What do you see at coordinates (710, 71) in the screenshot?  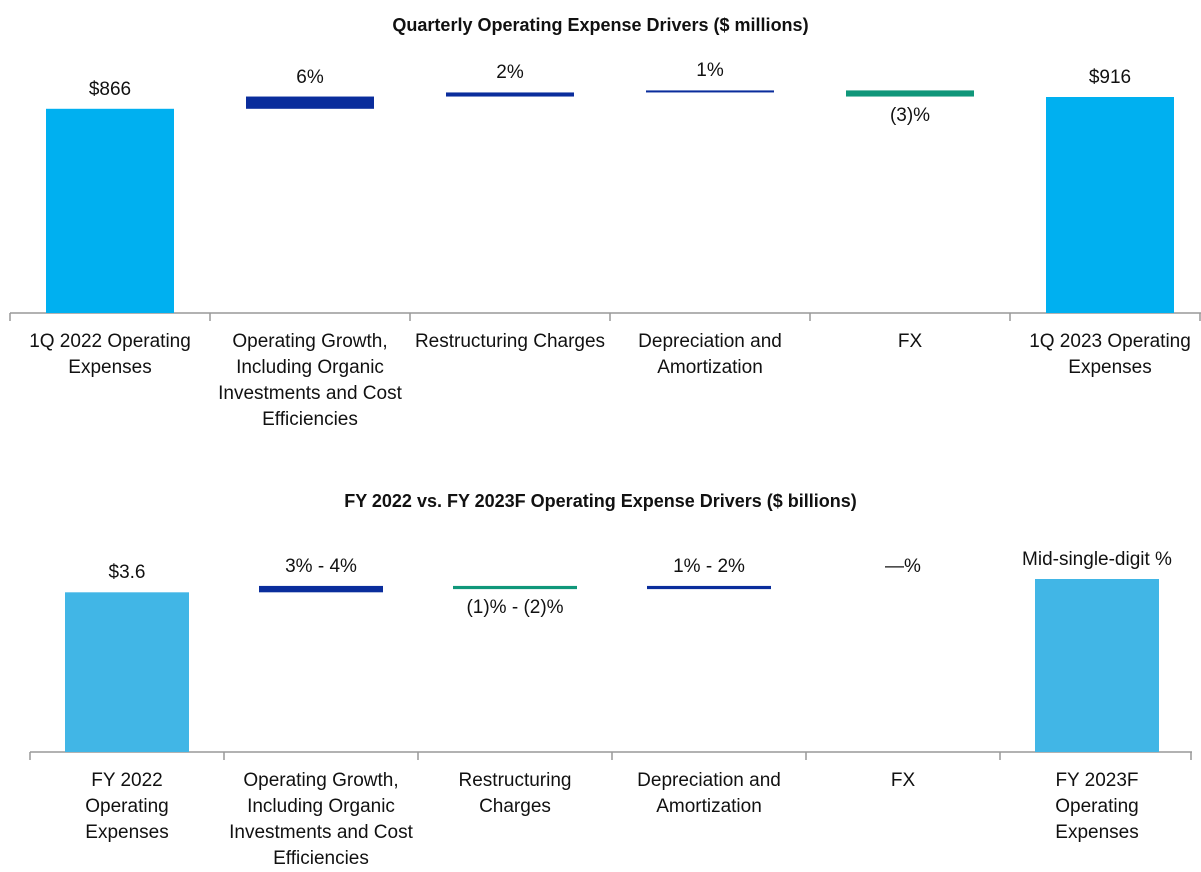 I see `value-label: 1%` at bounding box center [710, 71].